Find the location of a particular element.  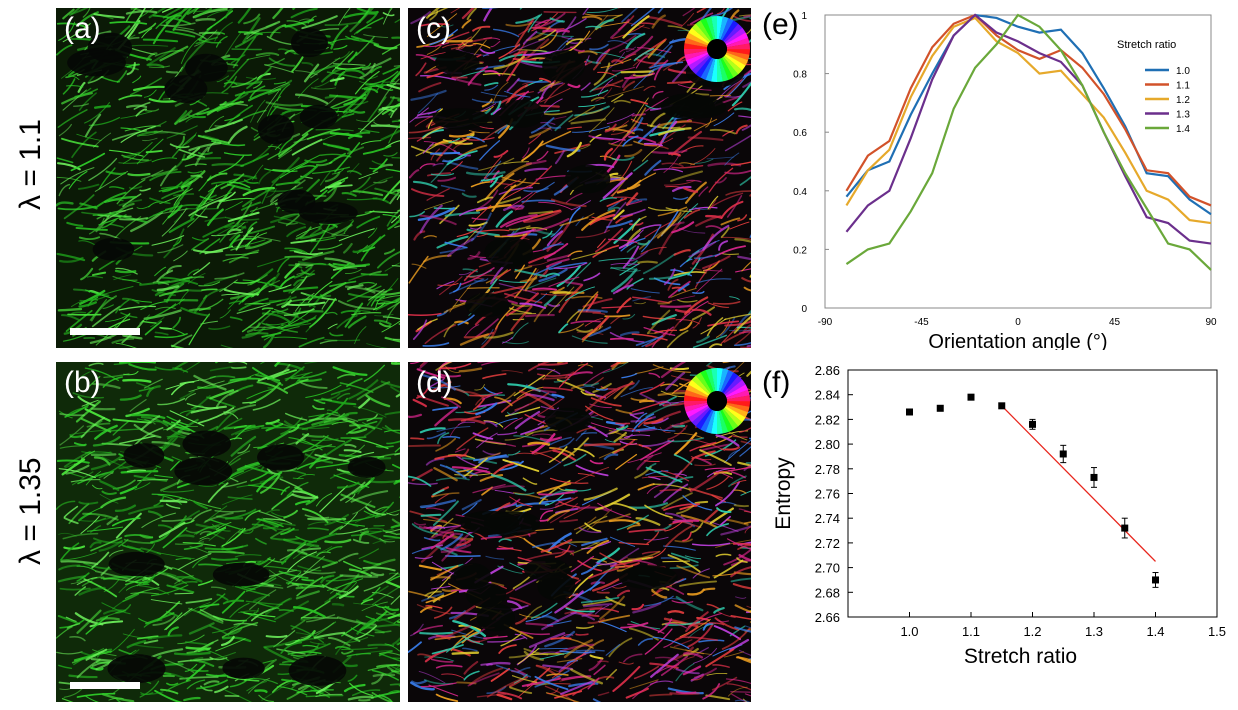

x-axis-label: Stretch ratio is located at coordinates (1020, 656).